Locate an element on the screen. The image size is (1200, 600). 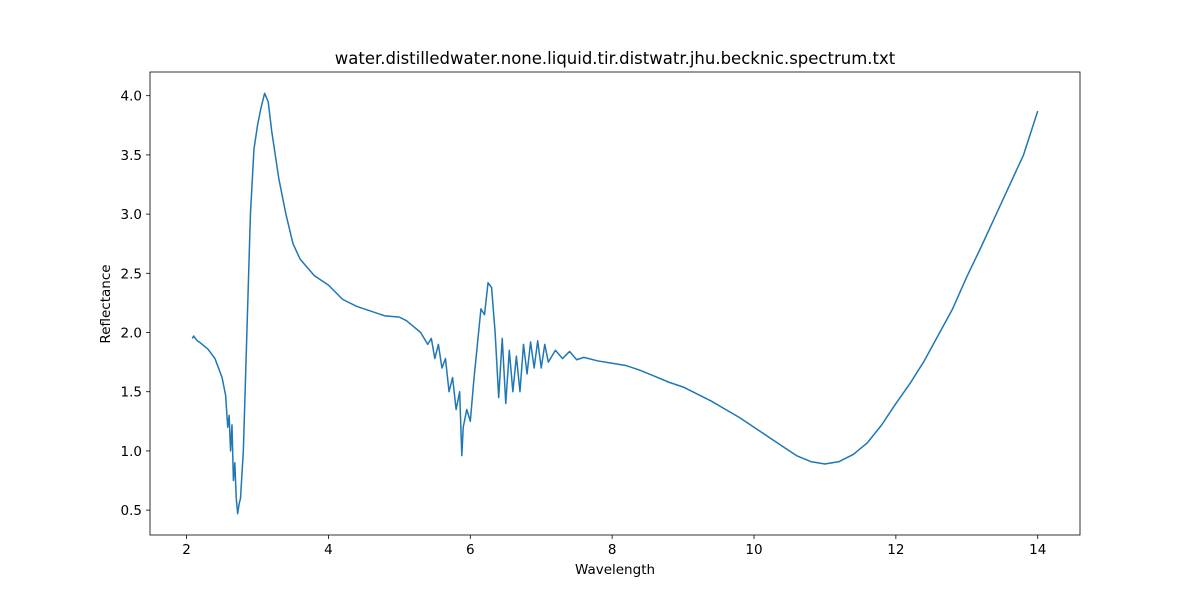
x-tick-label: 12 is located at coordinates (895, 550).